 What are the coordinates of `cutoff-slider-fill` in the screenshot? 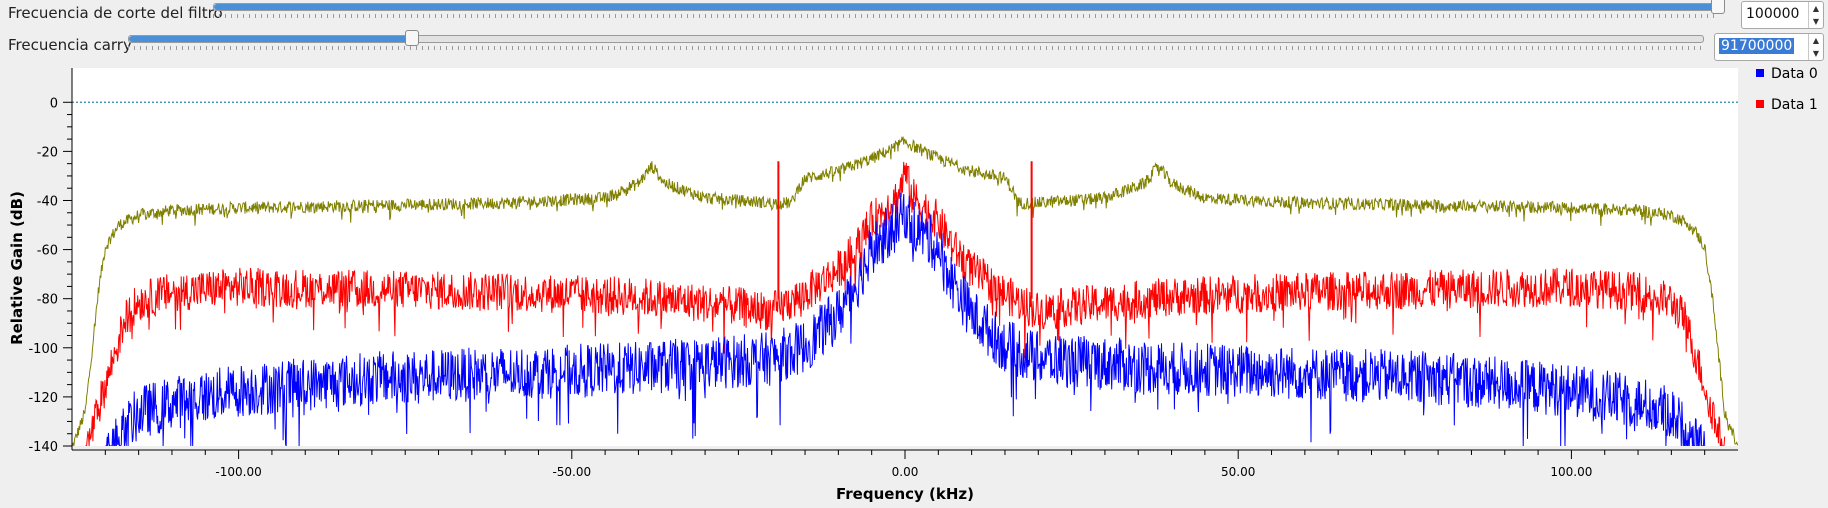 It's located at (966, 7).